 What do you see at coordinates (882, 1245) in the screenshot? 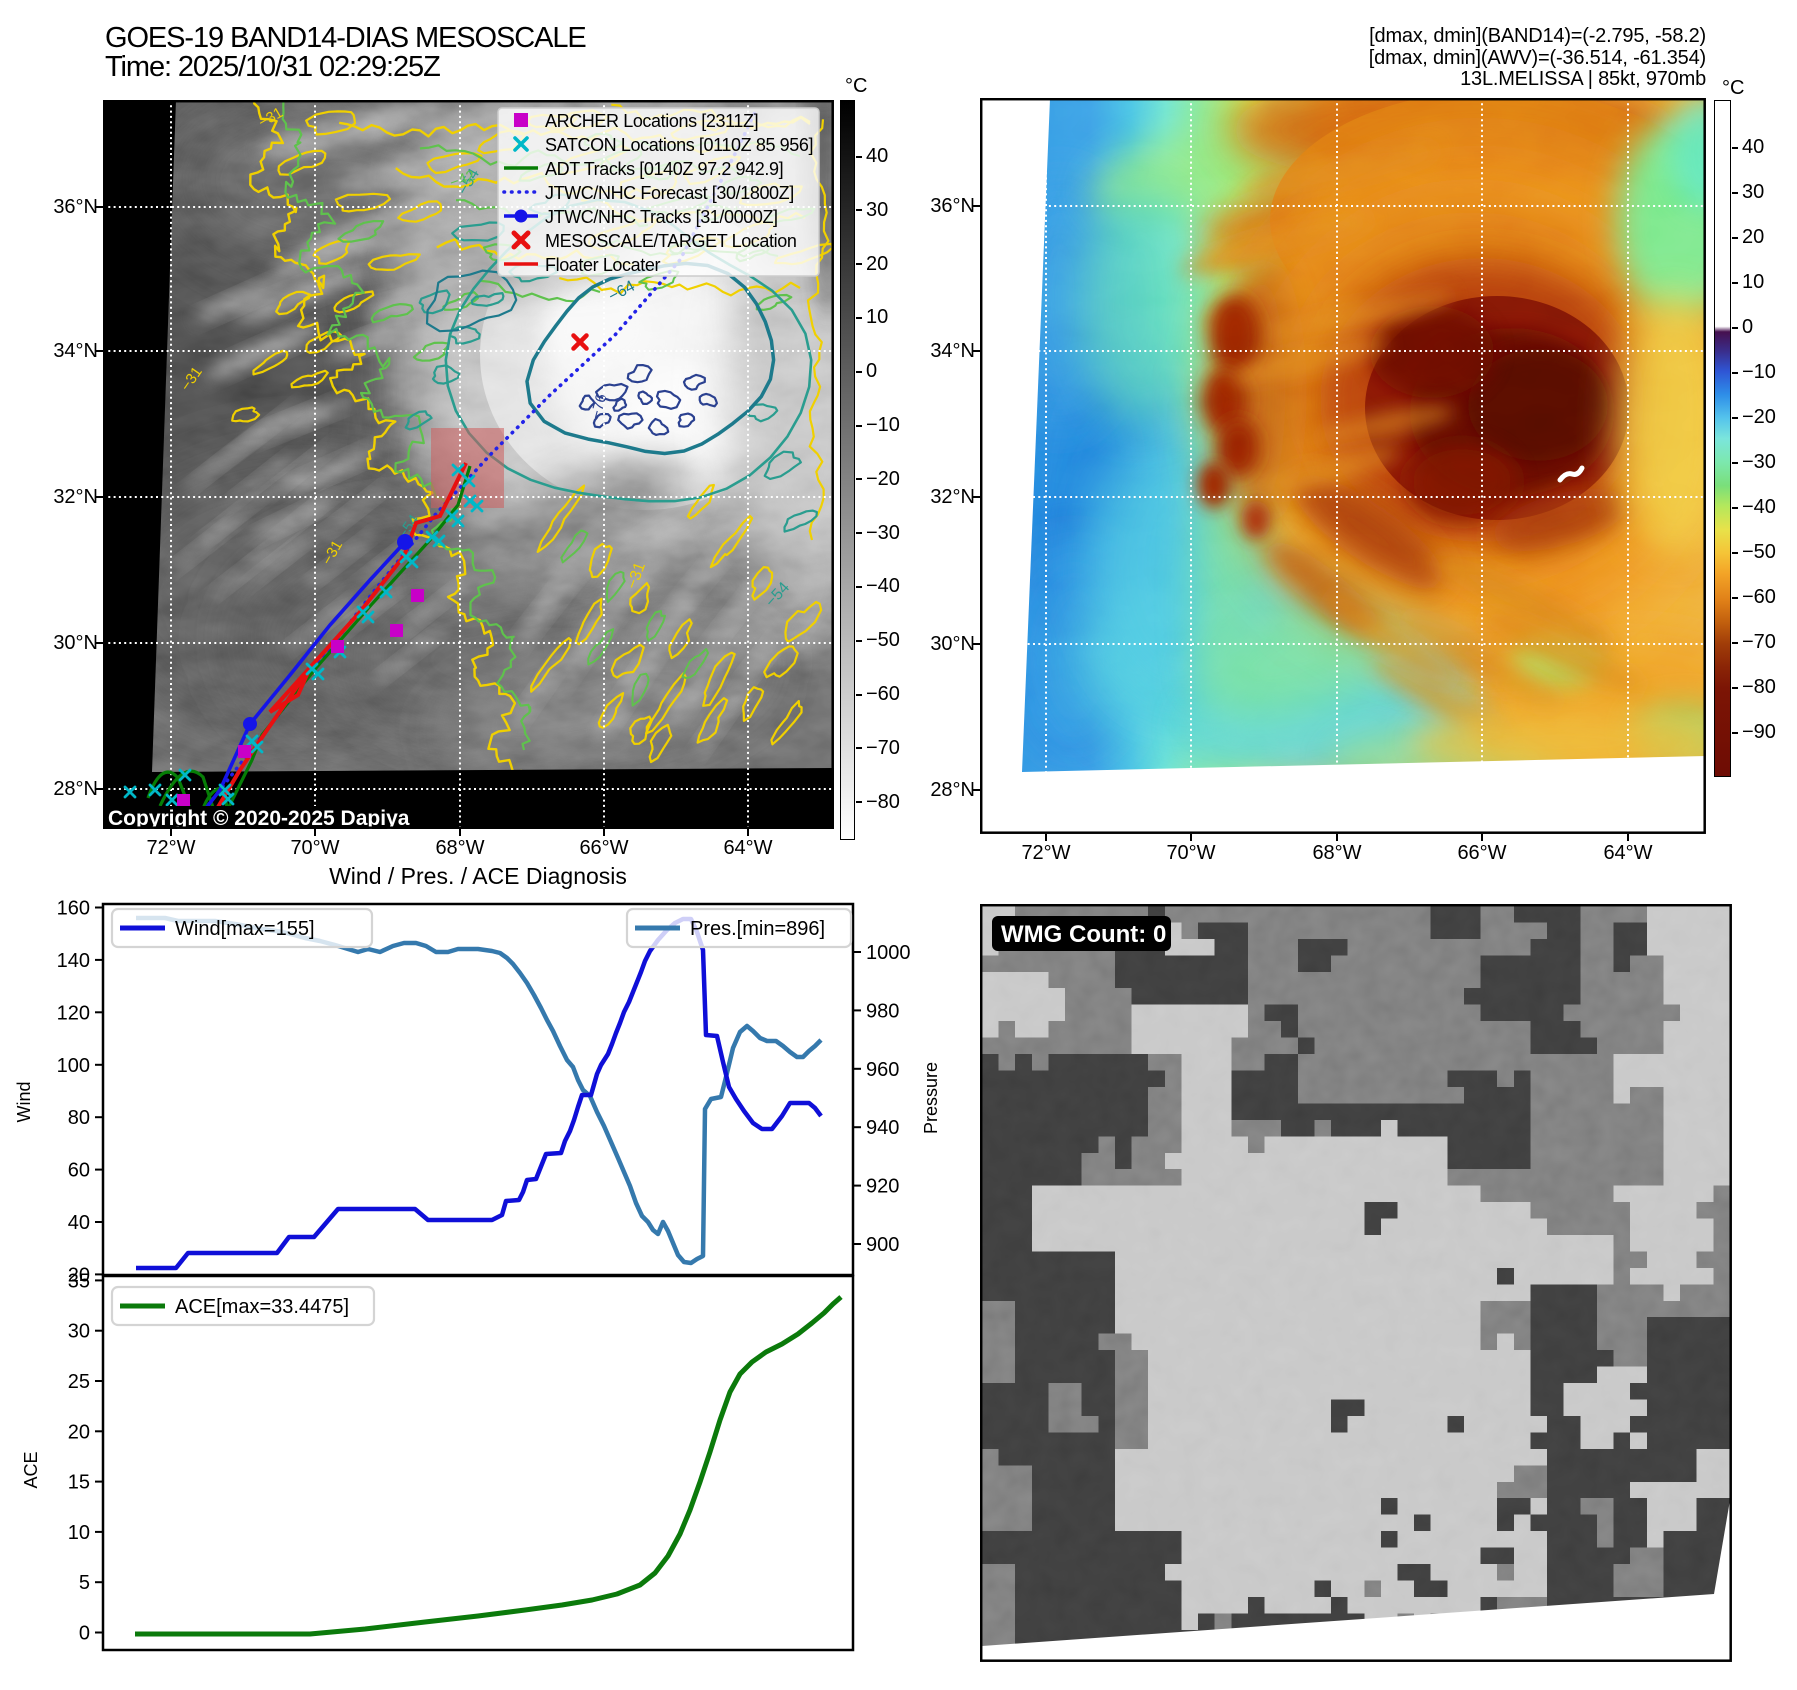
I see `svg-text: 900` at bounding box center [882, 1245].